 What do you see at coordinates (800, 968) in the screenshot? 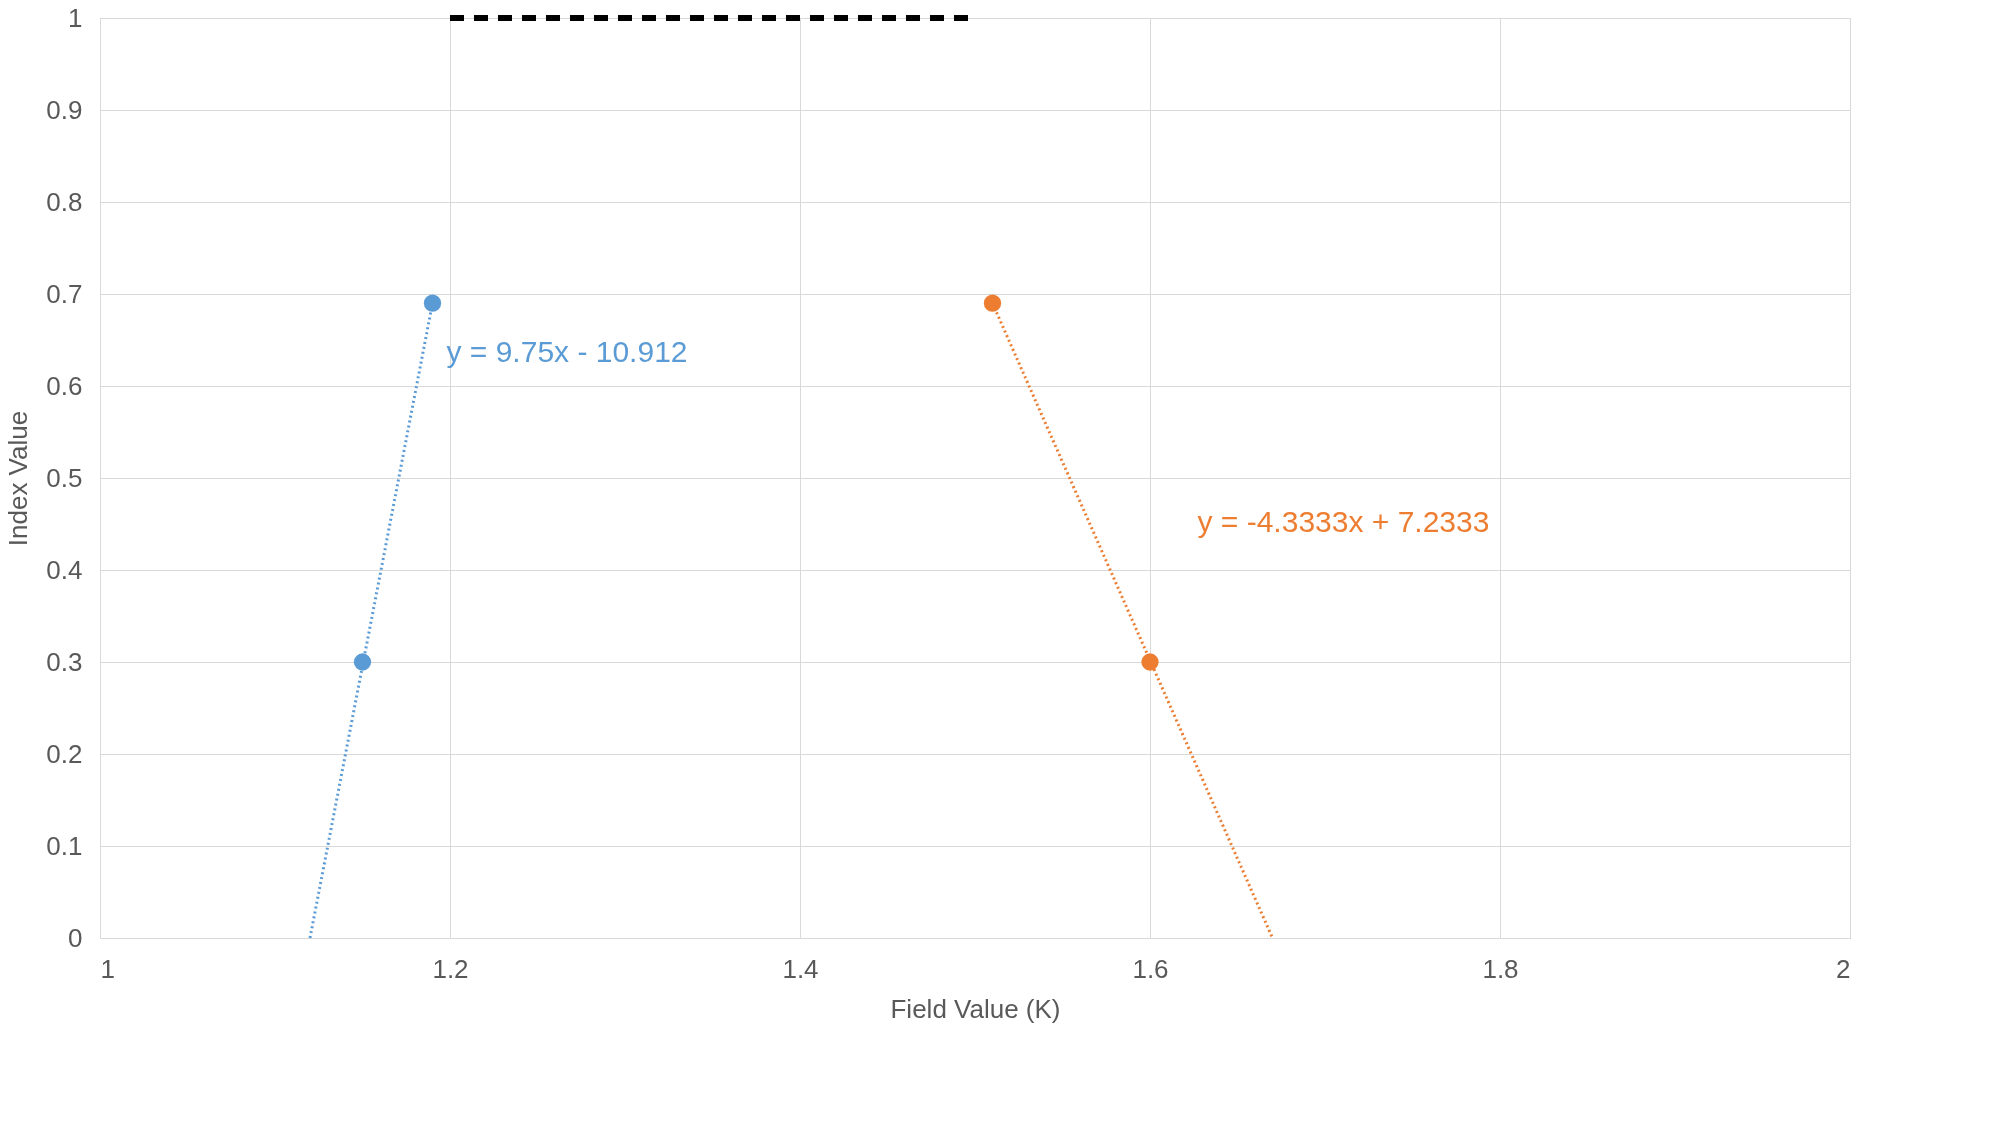
I see `x-tick-label: 1.4` at bounding box center [800, 968].